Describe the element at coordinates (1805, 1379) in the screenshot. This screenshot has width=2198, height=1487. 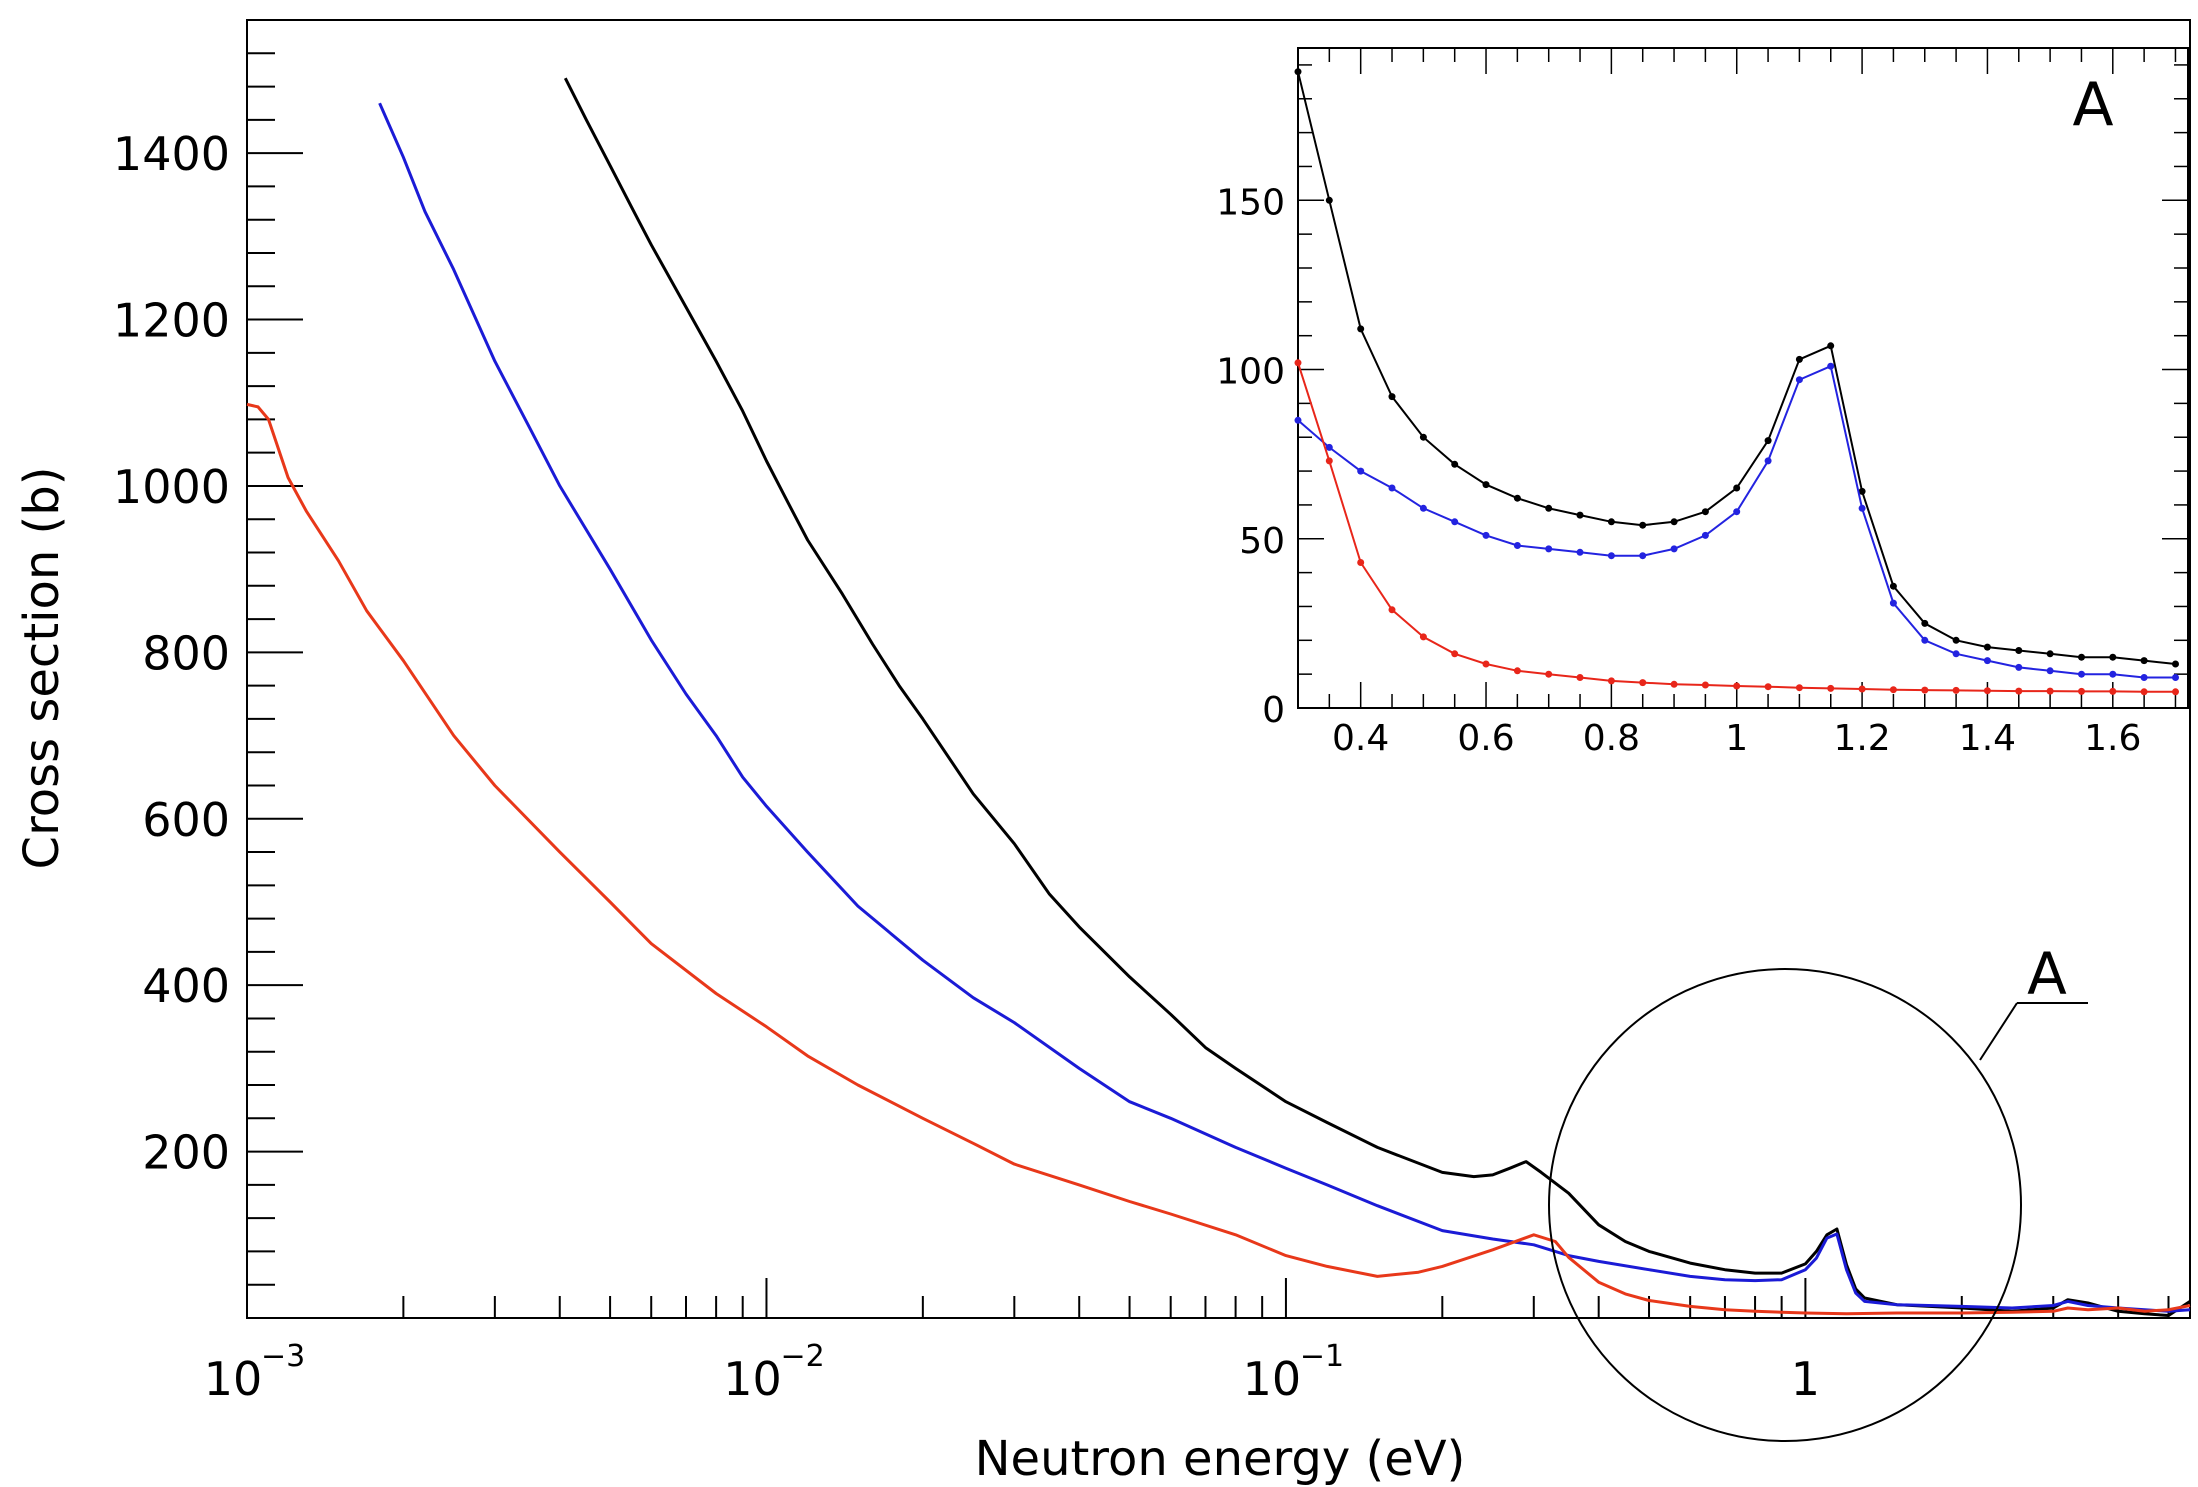
I see `x-tick-label: 1` at that location.